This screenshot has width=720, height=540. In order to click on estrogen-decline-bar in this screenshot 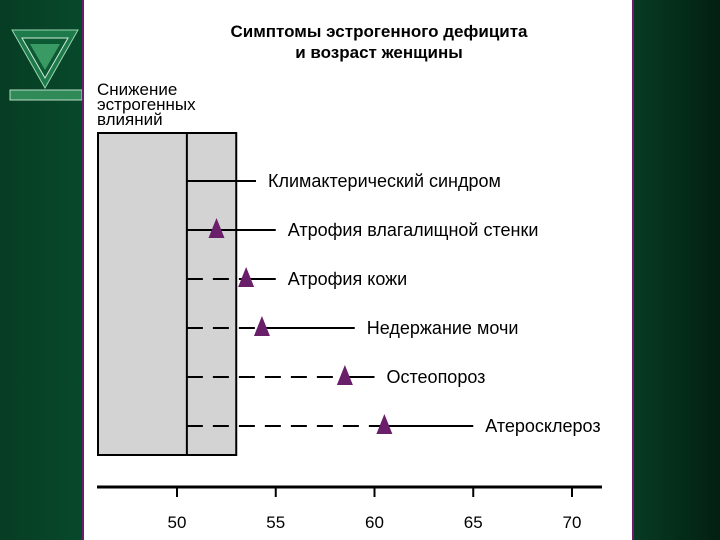, I will do `click(167, 294)`.